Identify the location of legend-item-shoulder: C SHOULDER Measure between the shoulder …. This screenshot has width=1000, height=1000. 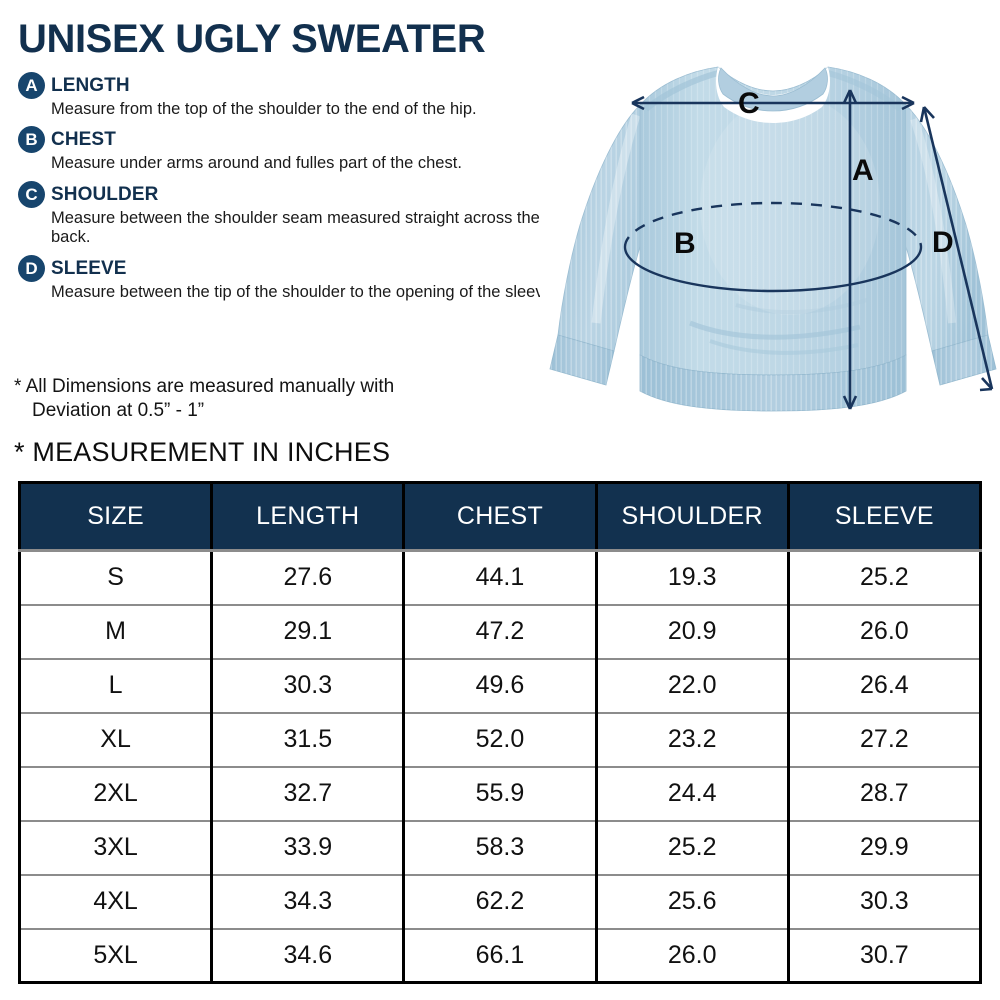
(298, 214).